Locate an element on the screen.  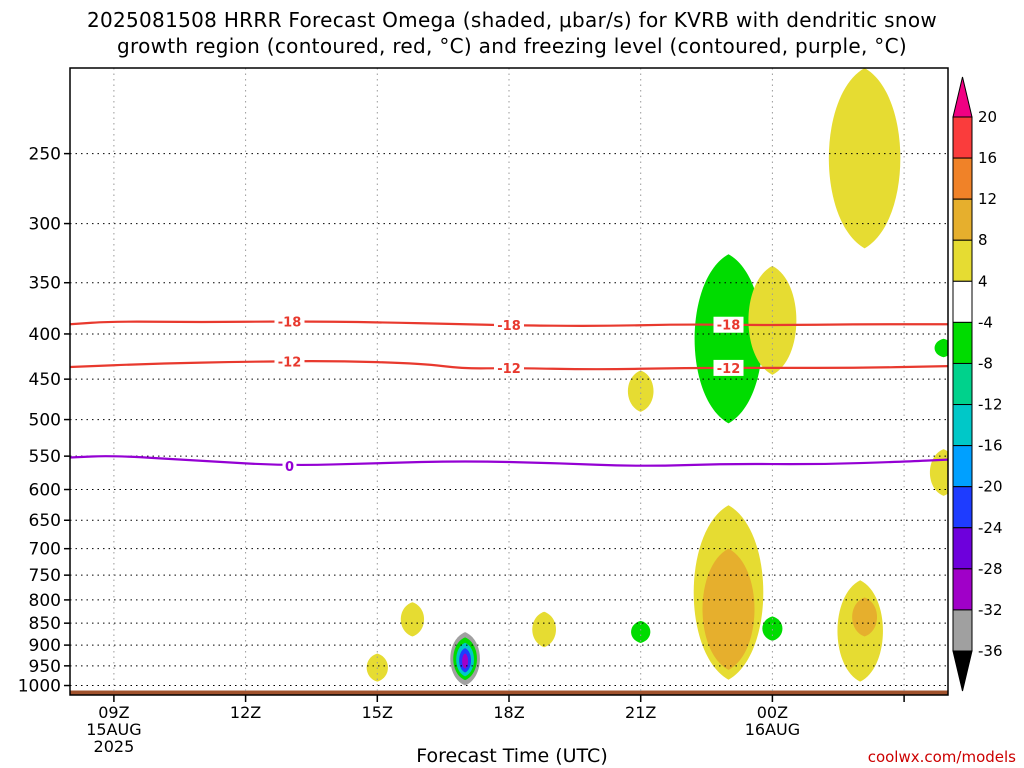
contour-label--18-1: -18 is located at coordinates (509, 326).